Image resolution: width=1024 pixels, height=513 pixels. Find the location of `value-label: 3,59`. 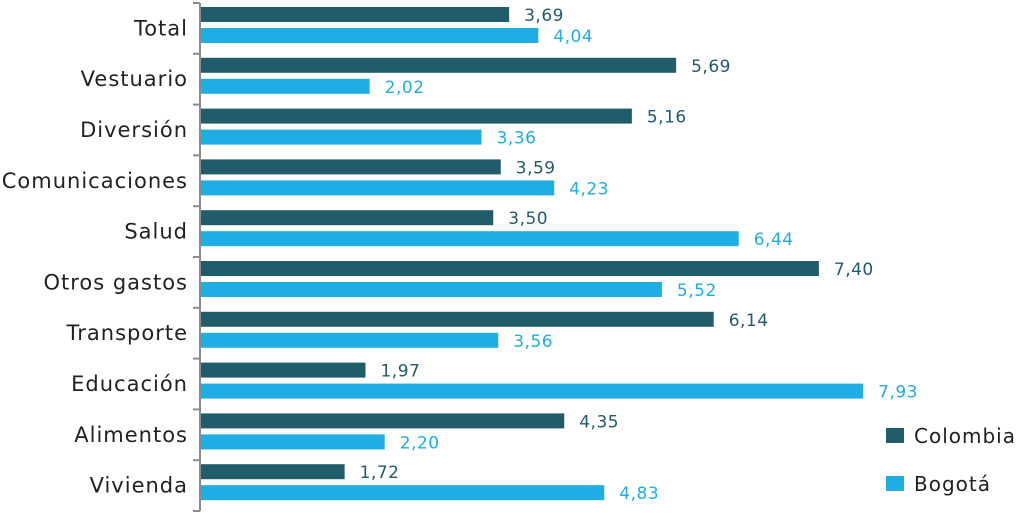

value-label: 3,59 is located at coordinates (536, 168).